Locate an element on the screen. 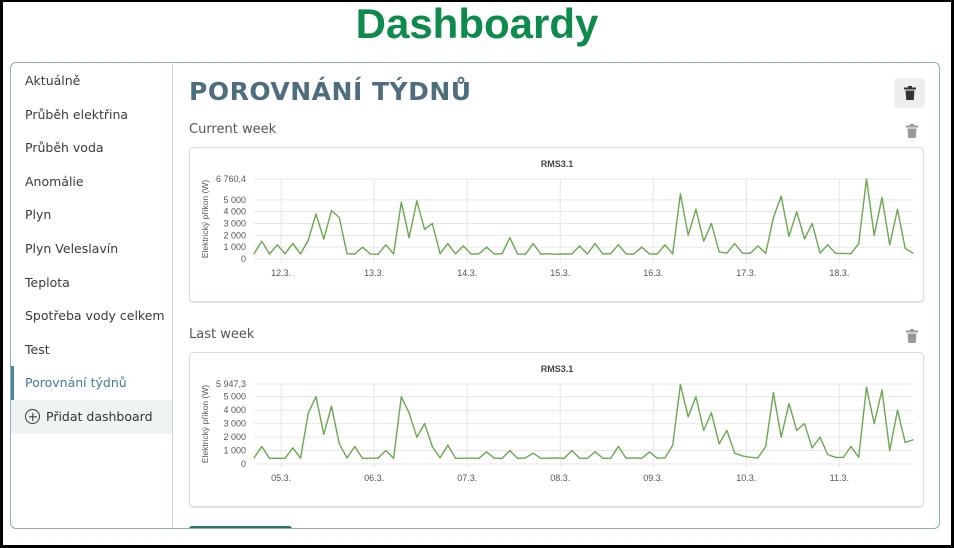  sidebar-item-plyn-veleslavin: Plyn Veleslavín is located at coordinates (72, 248).